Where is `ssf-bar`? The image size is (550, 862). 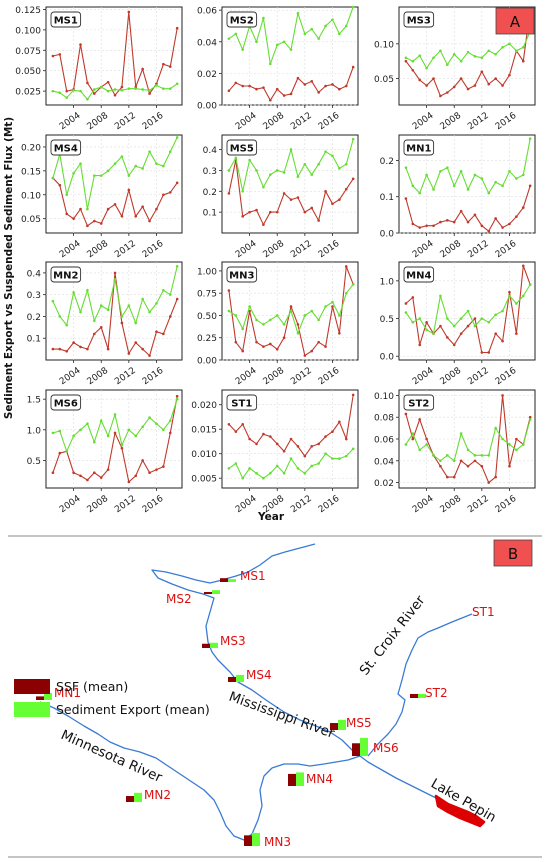 ssf-bar is located at coordinates (356, 749).